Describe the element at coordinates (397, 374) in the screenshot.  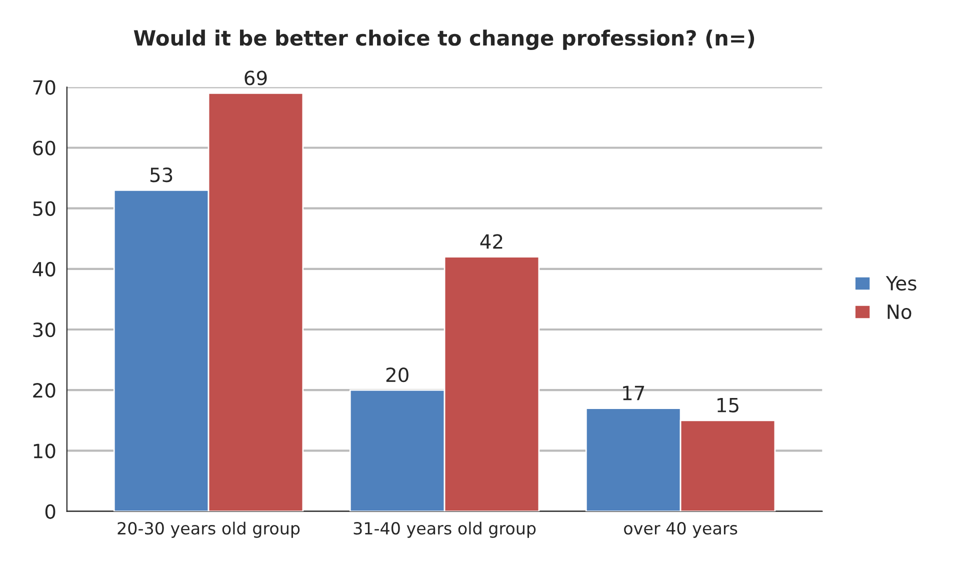
I see `data-label: 20` at that location.